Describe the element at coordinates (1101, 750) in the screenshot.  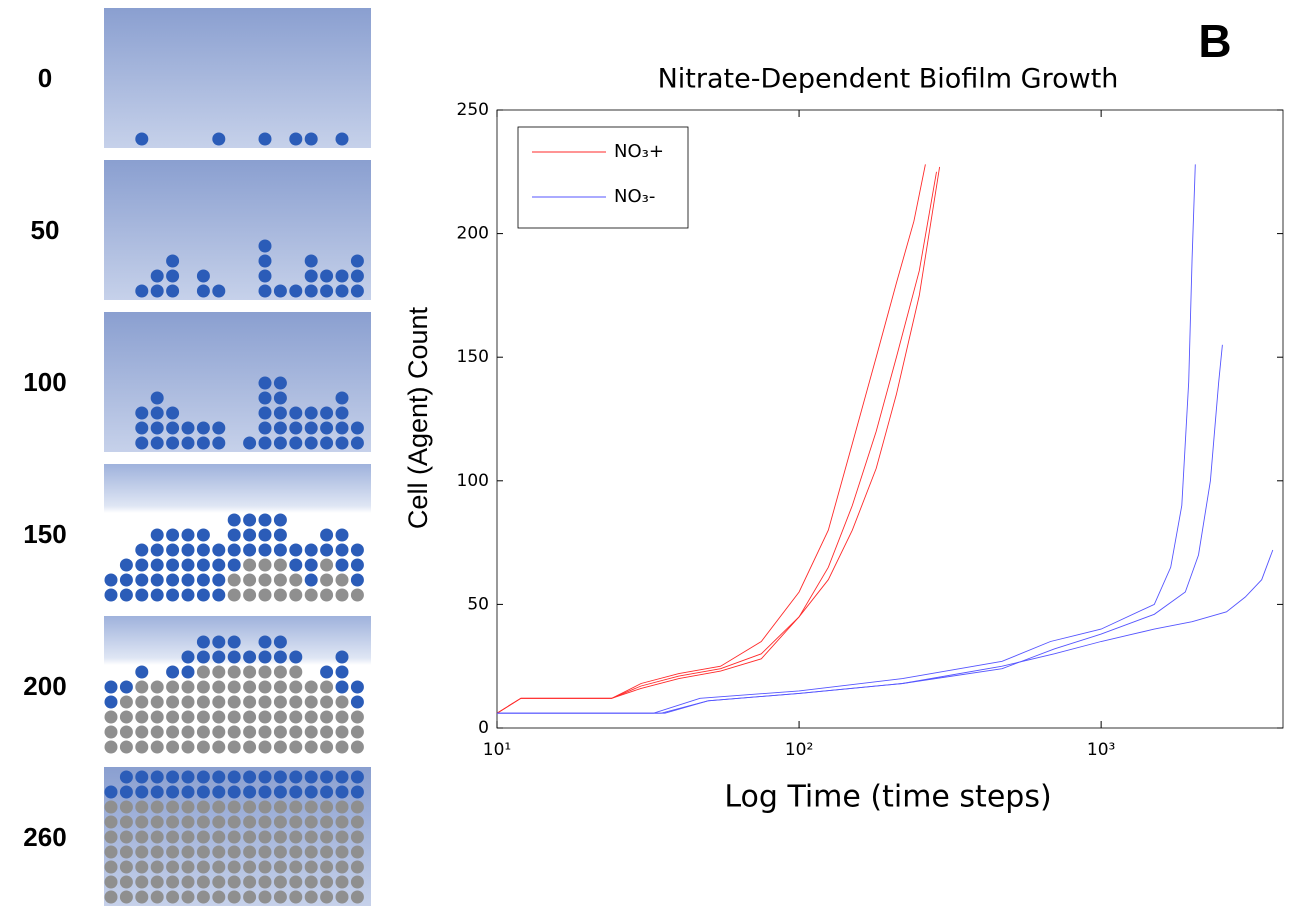
I see `x-tick-label: 10³` at that location.